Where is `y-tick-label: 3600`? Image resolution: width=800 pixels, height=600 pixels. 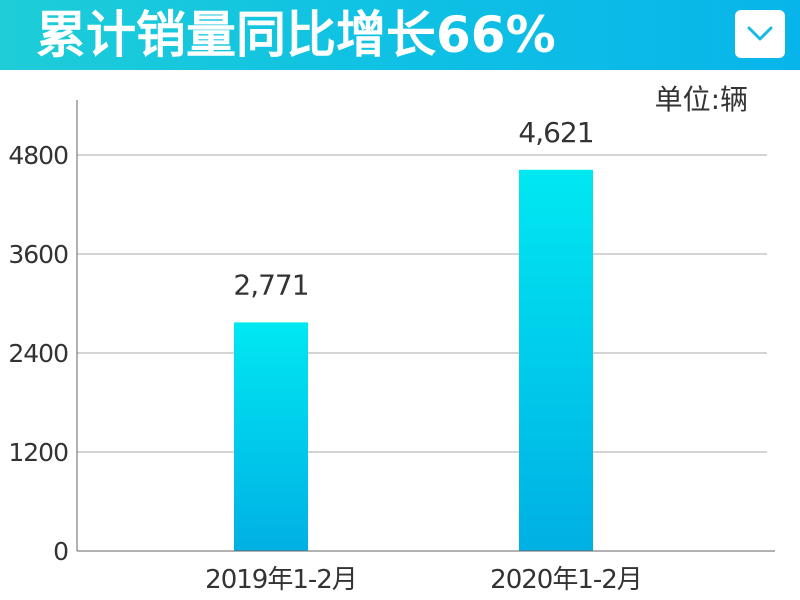
y-tick-label: 3600 is located at coordinates (38, 254).